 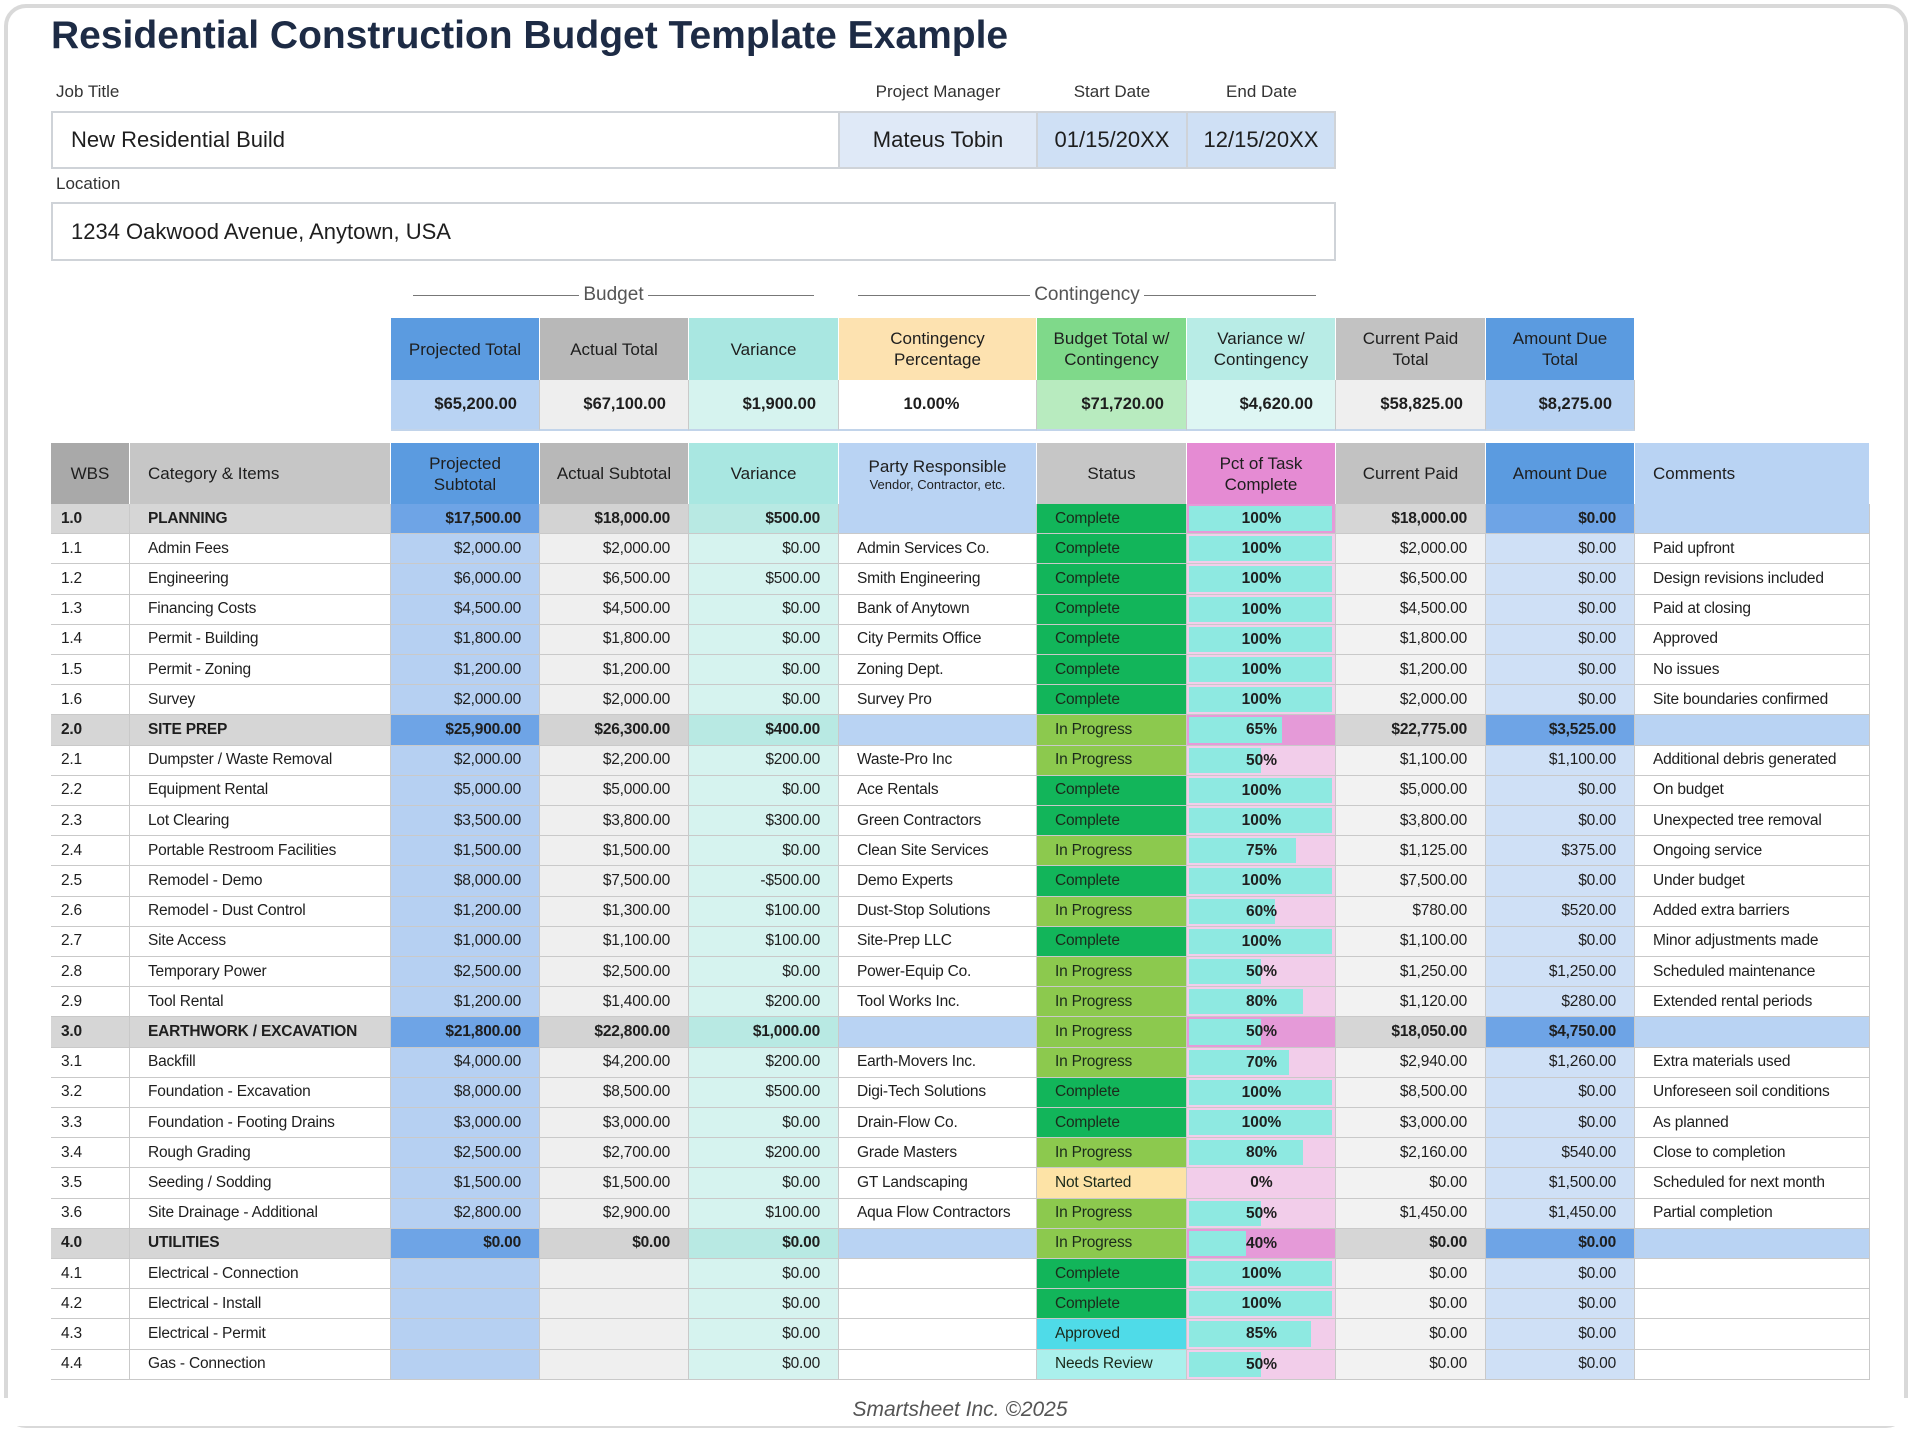 What do you see at coordinates (260, 1304) in the screenshot?
I see `table-cell: Electrical - Install` at bounding box center [260, 1304].